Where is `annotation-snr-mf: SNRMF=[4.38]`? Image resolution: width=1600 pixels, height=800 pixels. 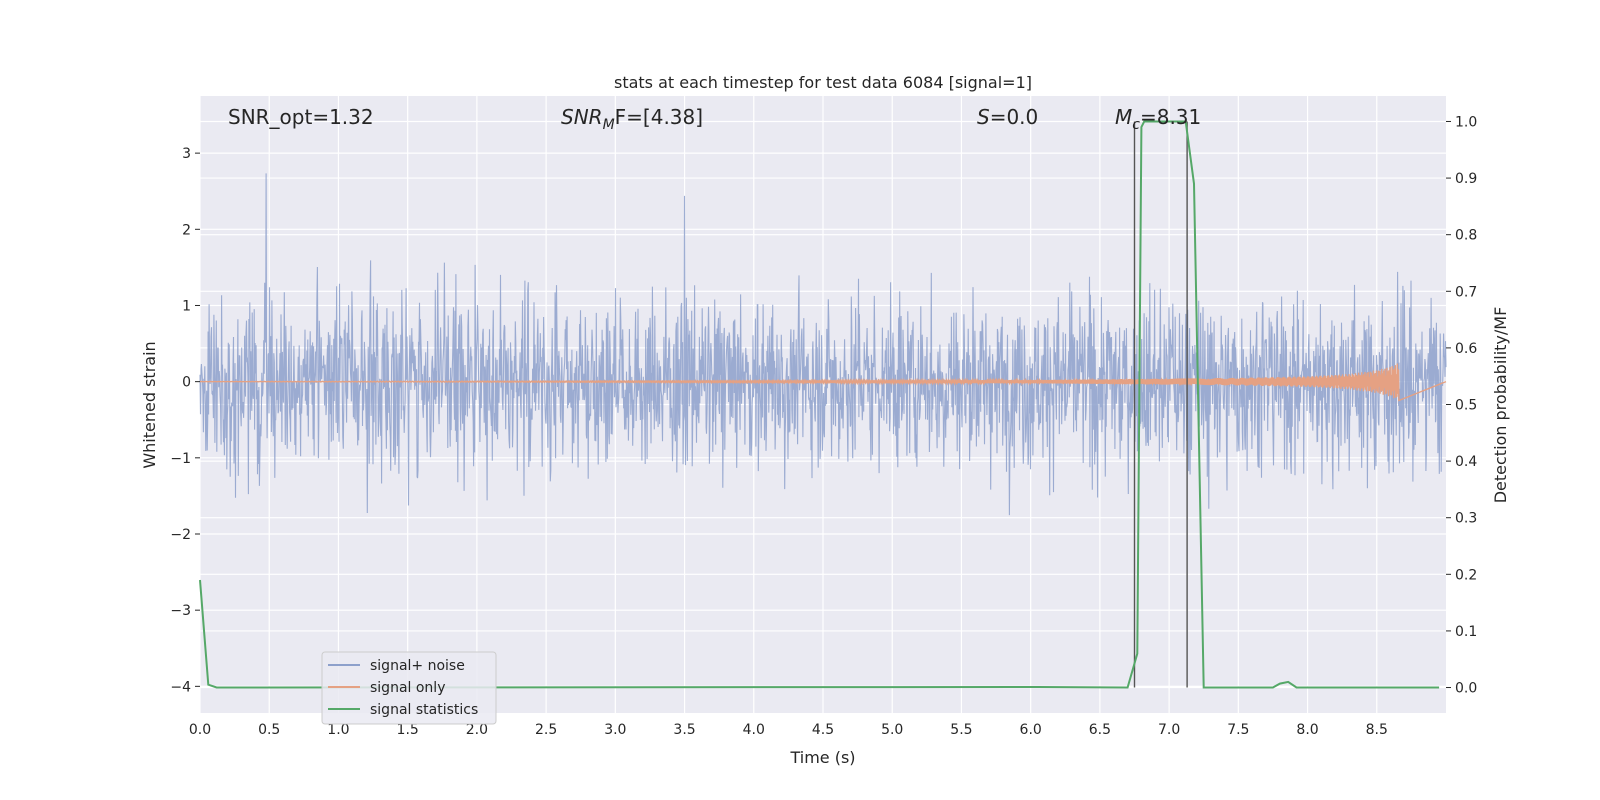 annotation-snr-mf: SNRMF=[4.38] is located at coordinates (632, 119).